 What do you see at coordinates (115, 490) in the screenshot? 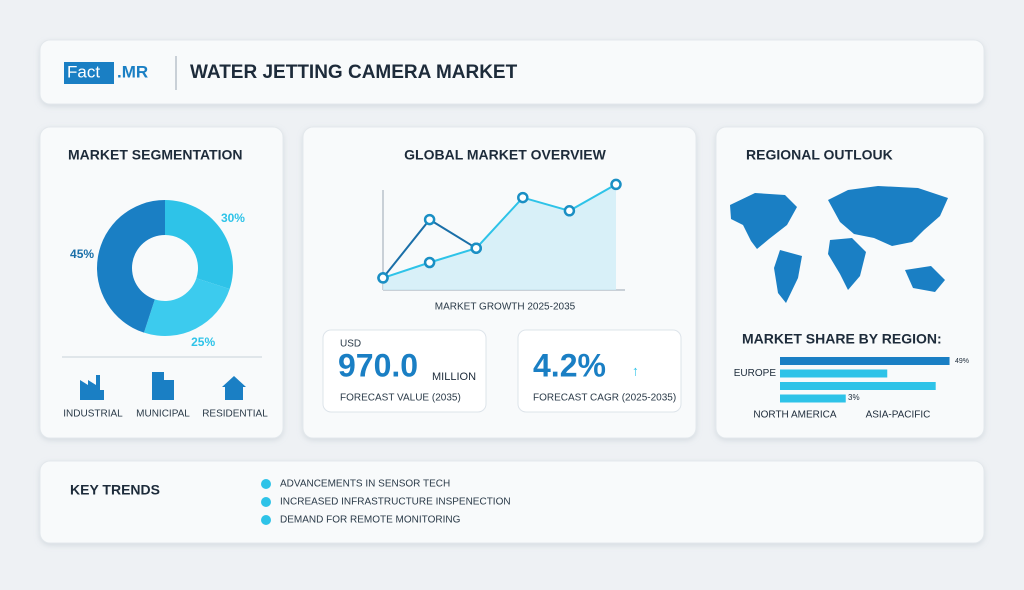
I see `section-title: KEY TRENDS` at bounding box center [115, 490].